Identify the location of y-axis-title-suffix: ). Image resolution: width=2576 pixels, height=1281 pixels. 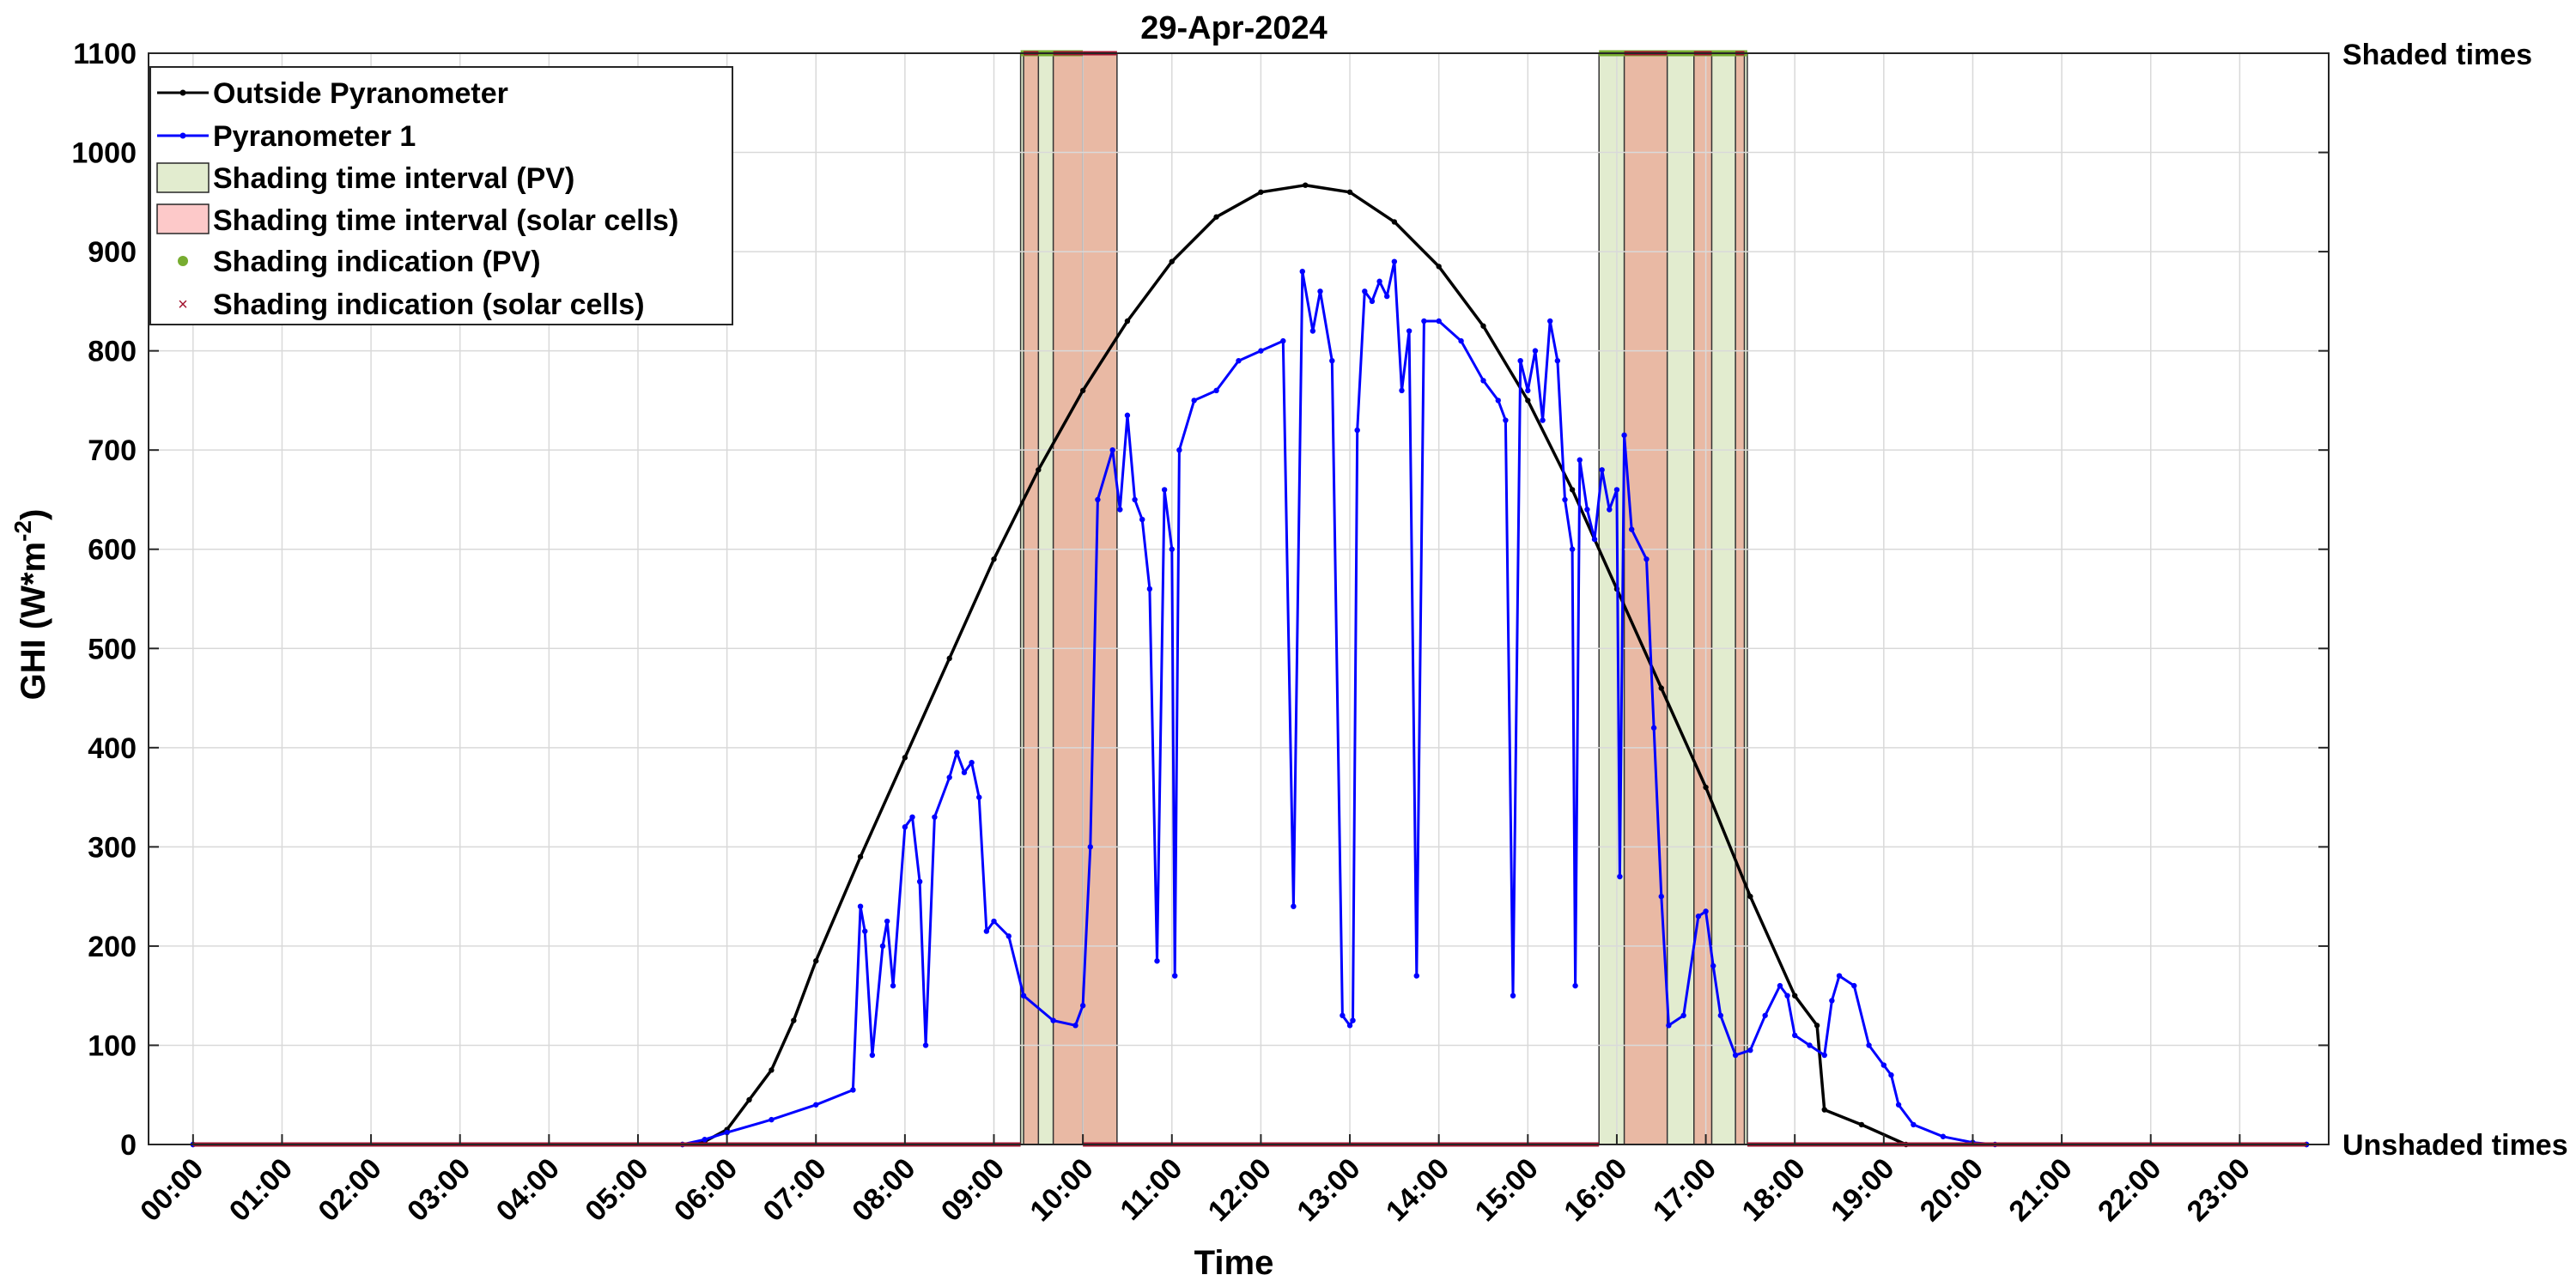
(33, 514).